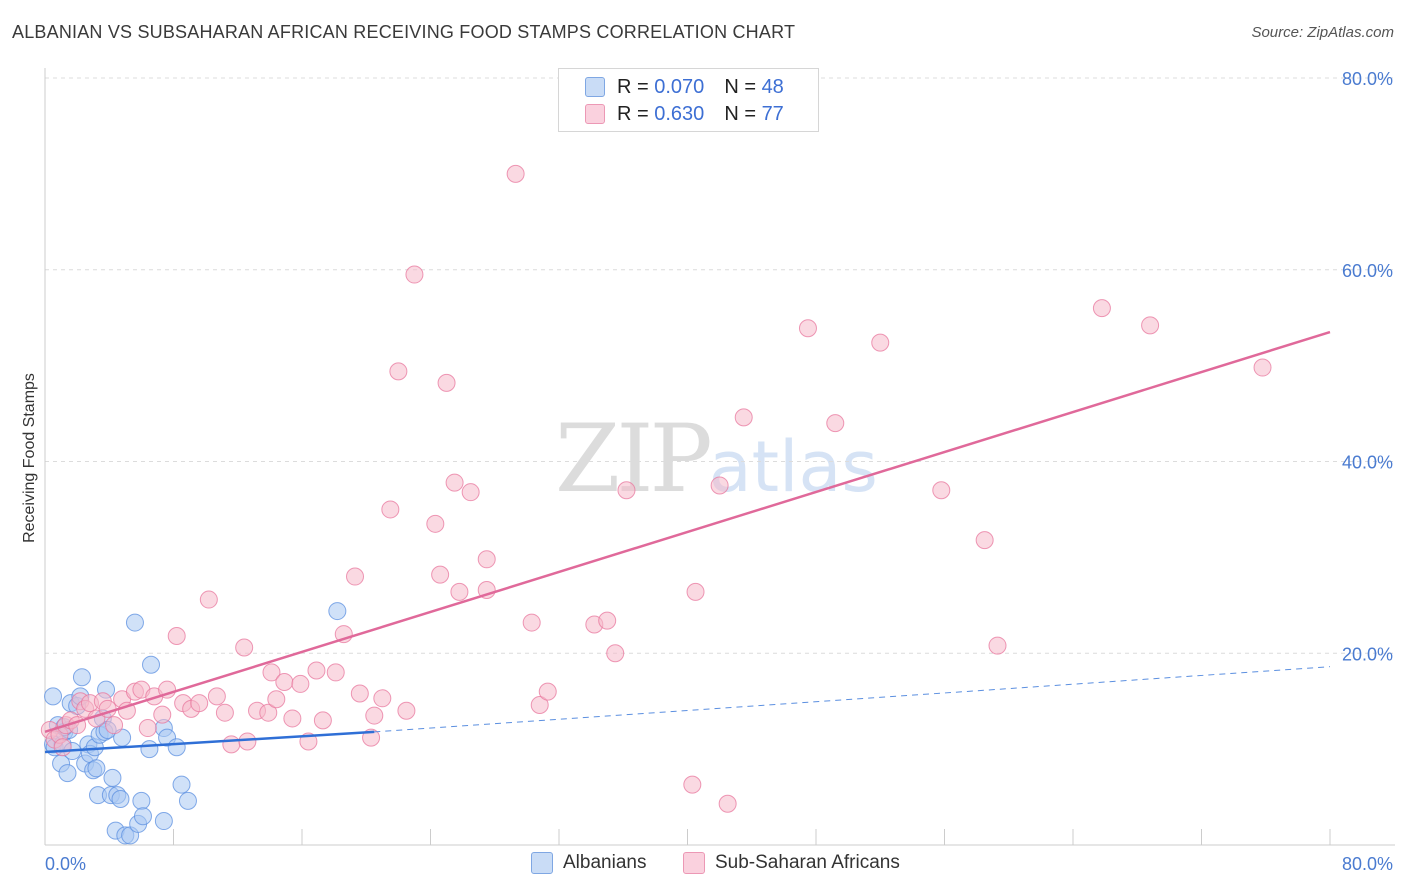 This screenshot has width=1406, height=892. Describe the element at coordinates (1367, 271) in the screenshot. I see `y-tick-label: 60.0%` at that location.